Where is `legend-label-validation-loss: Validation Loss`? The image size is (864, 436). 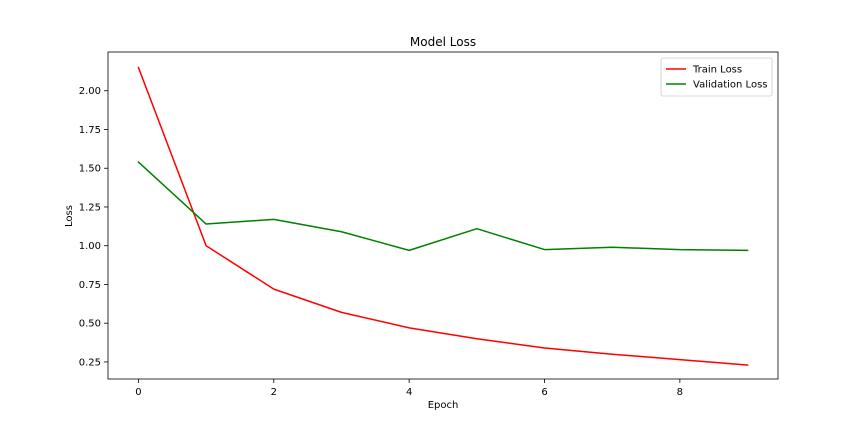
legend-label-validation-loss: Validation Loss is located at coordinates (730, 85).